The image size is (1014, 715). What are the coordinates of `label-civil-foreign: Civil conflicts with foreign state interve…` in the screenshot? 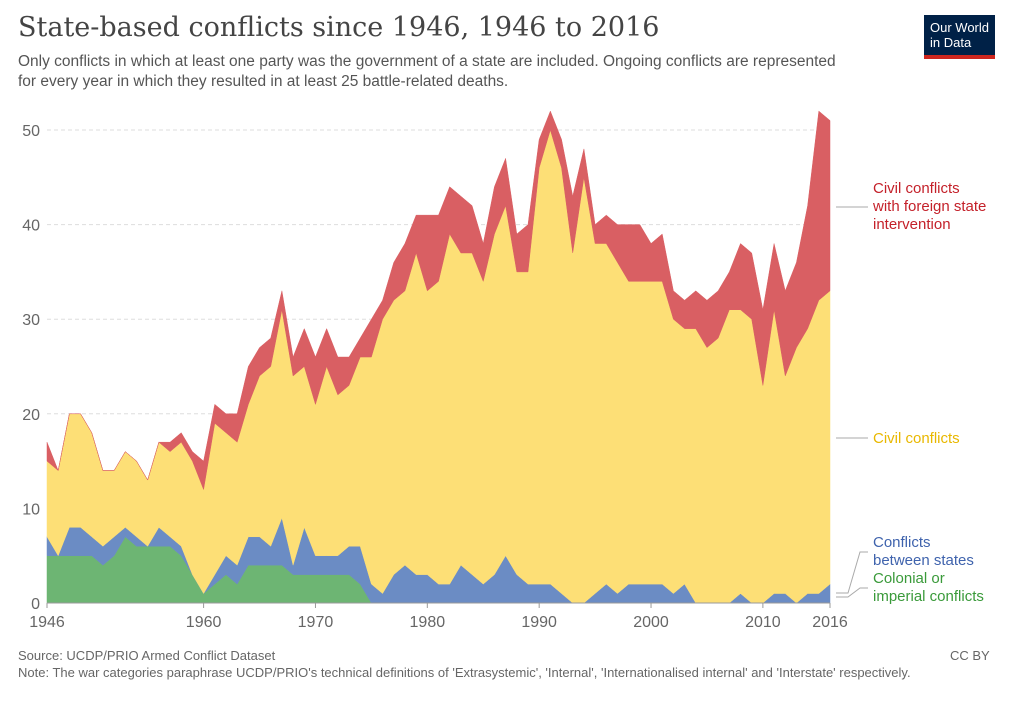 It's located at (929, 207).